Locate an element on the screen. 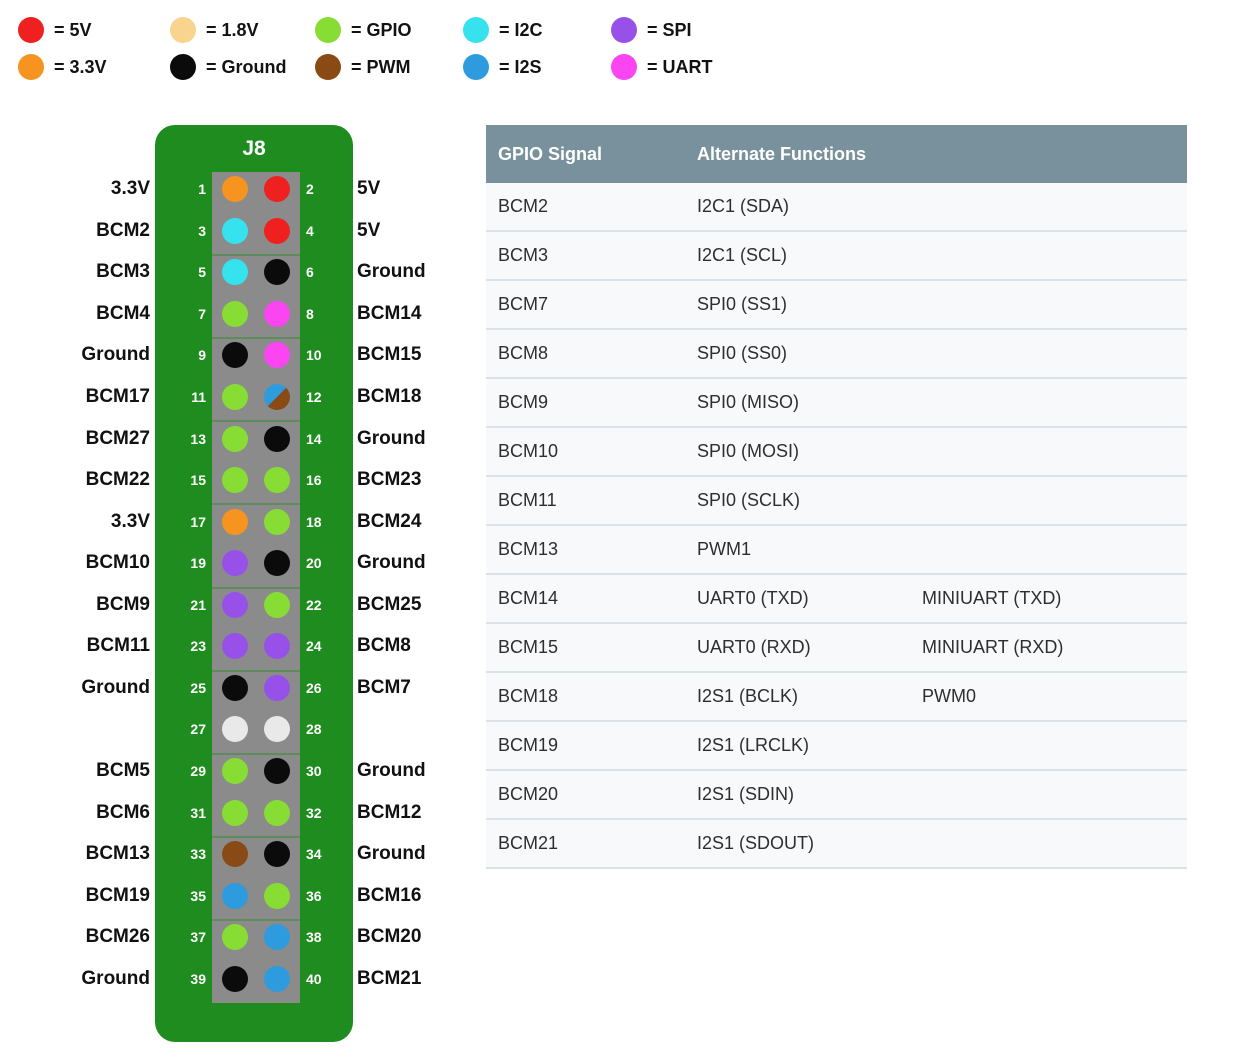 The image size is (1240, 1063). pin-row: Ground 25 26 BCM7 is located at coordinates (265, 688).